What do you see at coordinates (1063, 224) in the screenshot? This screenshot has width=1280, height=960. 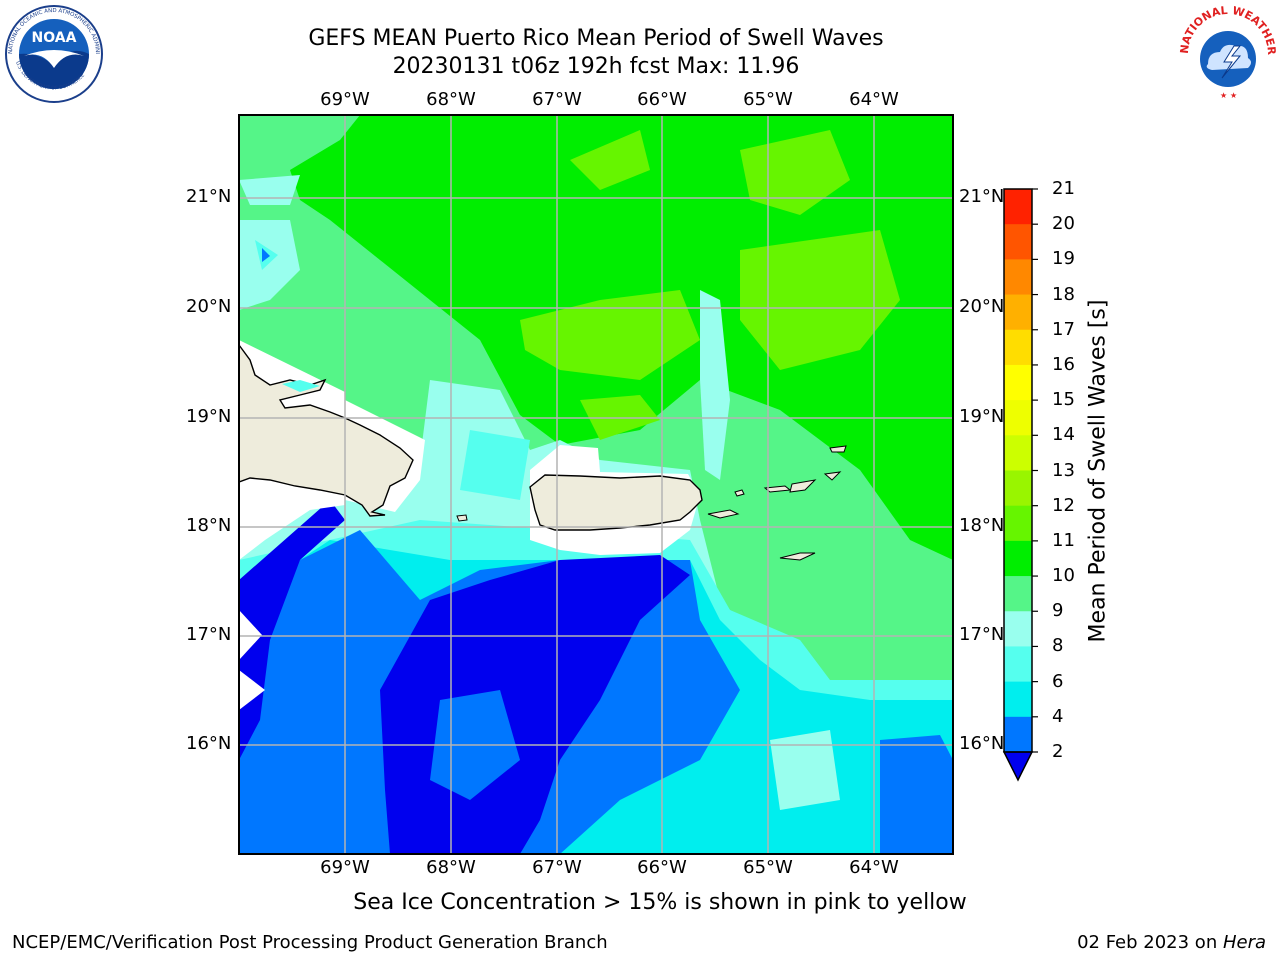 I see `colorbar-tick-label: 20` at bounding box center [1063, 224].